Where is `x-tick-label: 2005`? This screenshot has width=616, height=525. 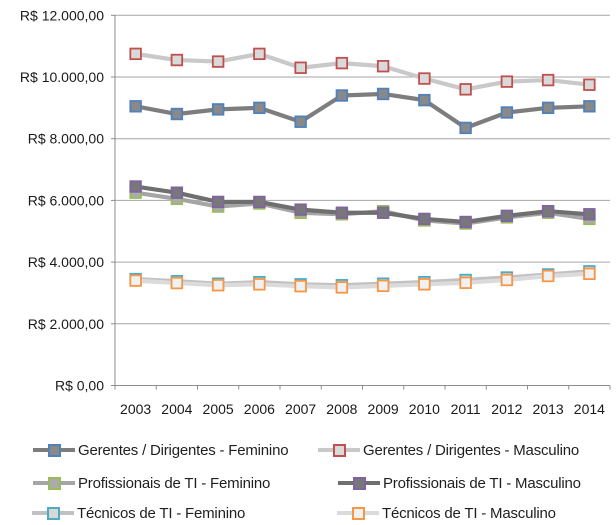 x-tick-label: 2005 is located at coordinates (218, 409).